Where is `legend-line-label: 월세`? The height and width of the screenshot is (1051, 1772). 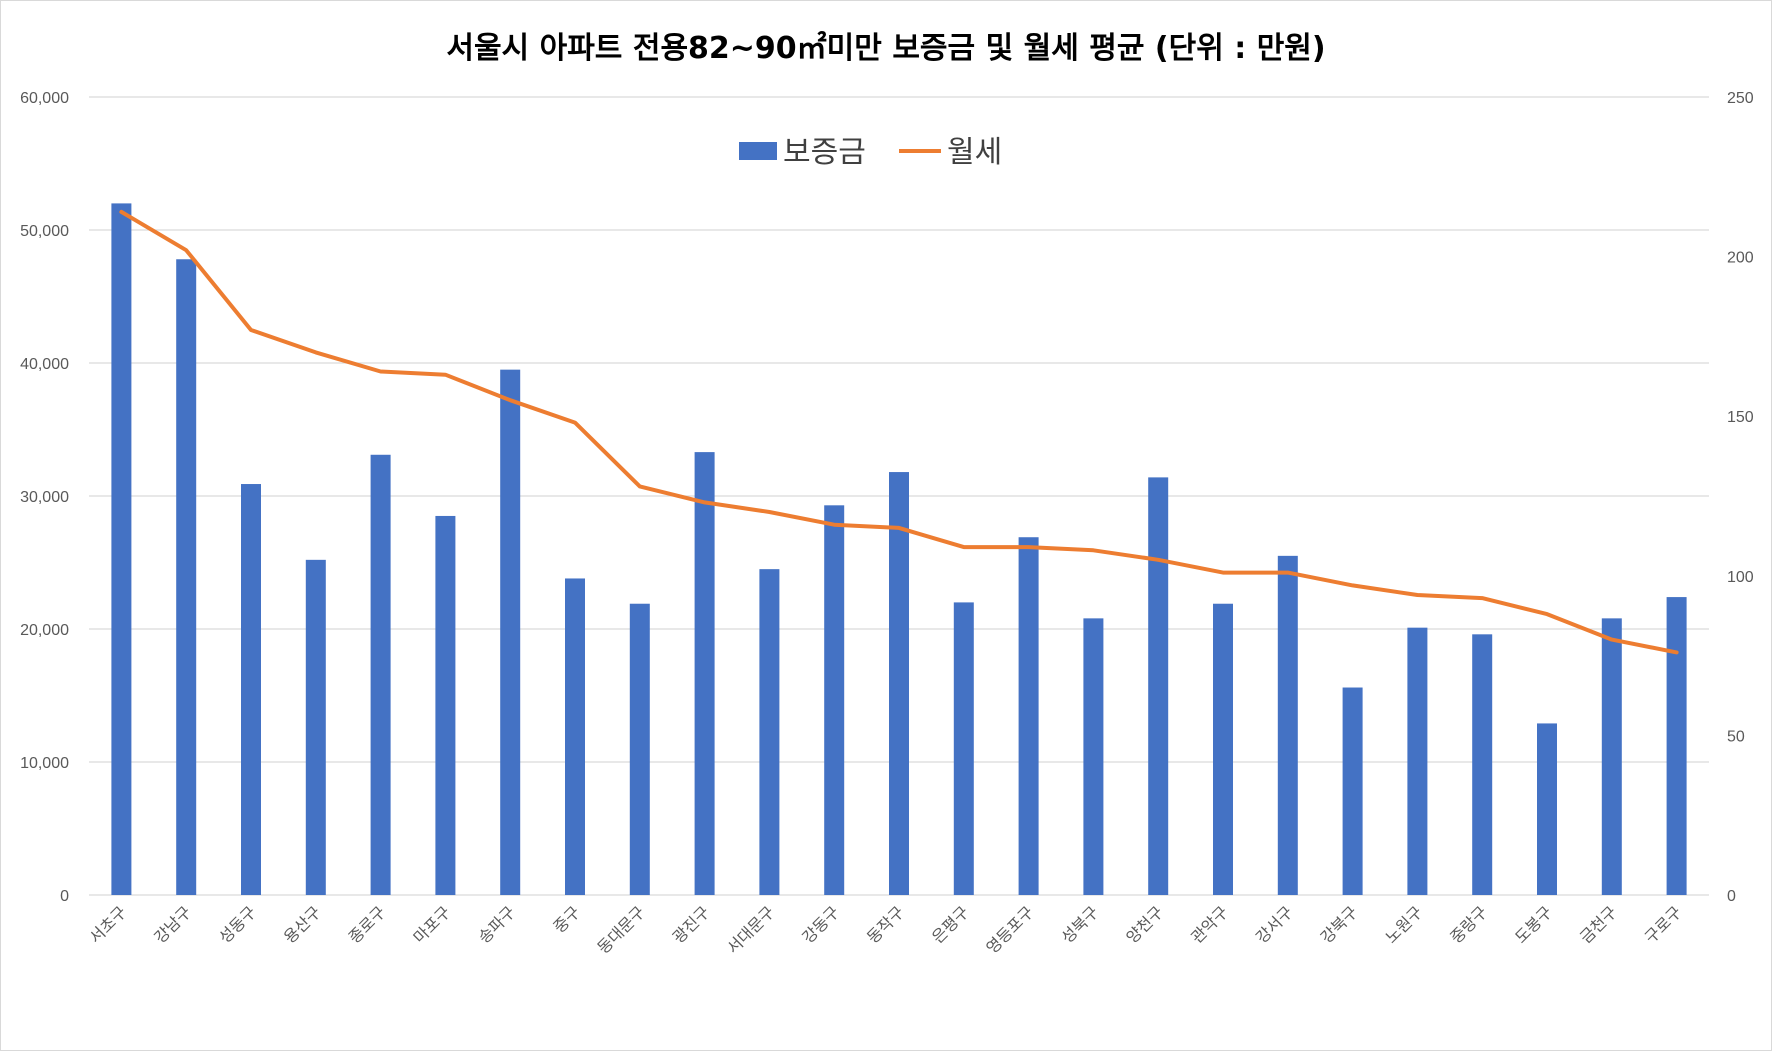
legend-line-label: 월세 is located at coordinates (974, 152).